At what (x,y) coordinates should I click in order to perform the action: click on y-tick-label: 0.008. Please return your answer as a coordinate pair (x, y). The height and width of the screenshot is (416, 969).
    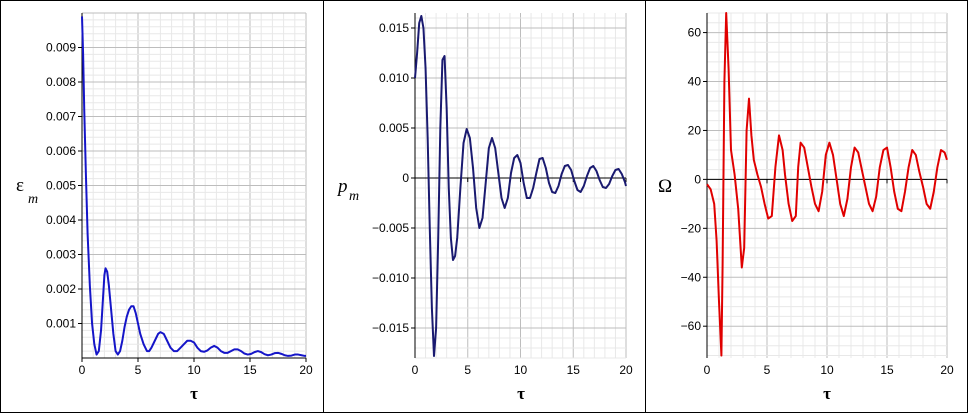
    Looking at the image, I should click on (61, 82).